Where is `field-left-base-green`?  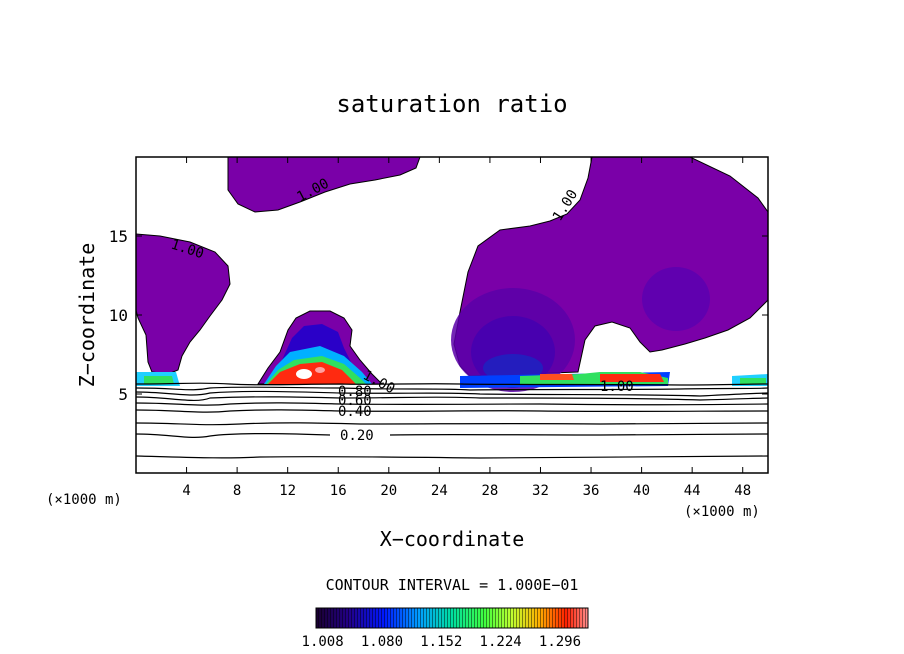 field-left-base-green is located at coordinates (159, 380).